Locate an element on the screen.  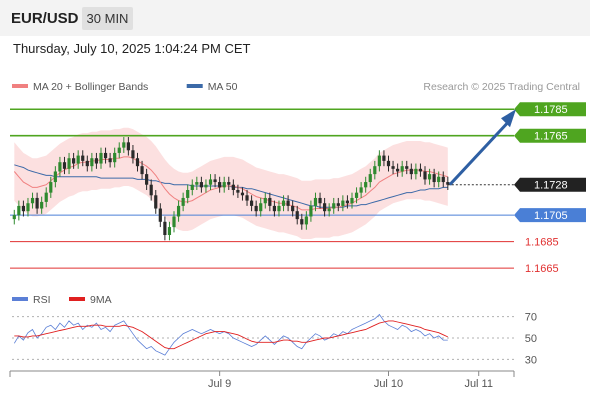
rsi-ma-line is located at coordinates (231, 335).